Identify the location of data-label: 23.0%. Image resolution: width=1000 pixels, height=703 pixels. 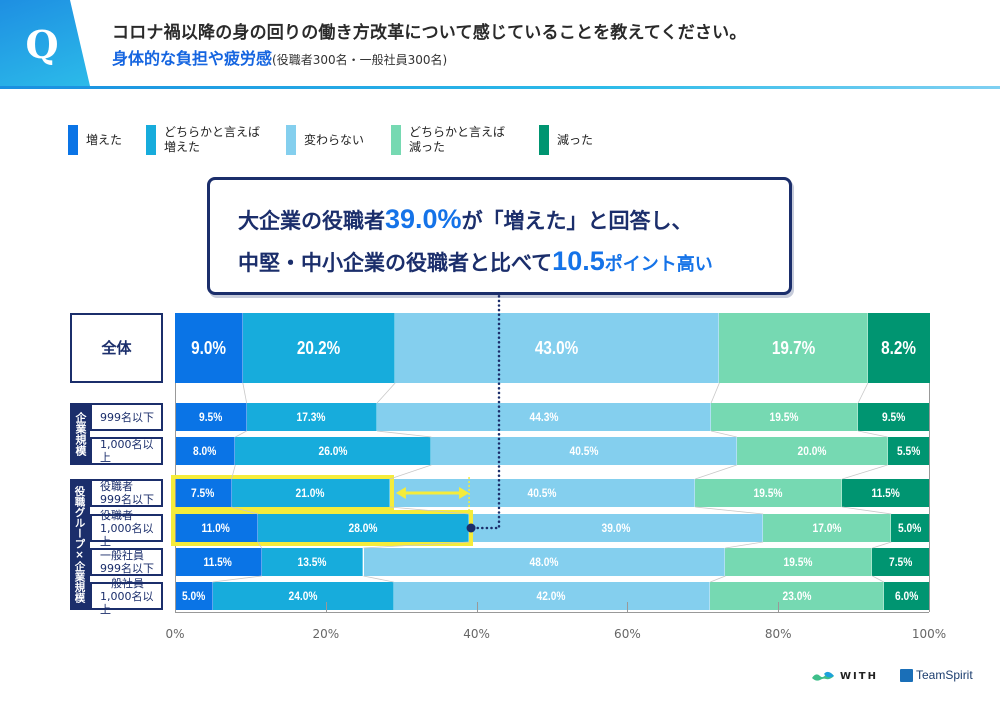
(796, 596).